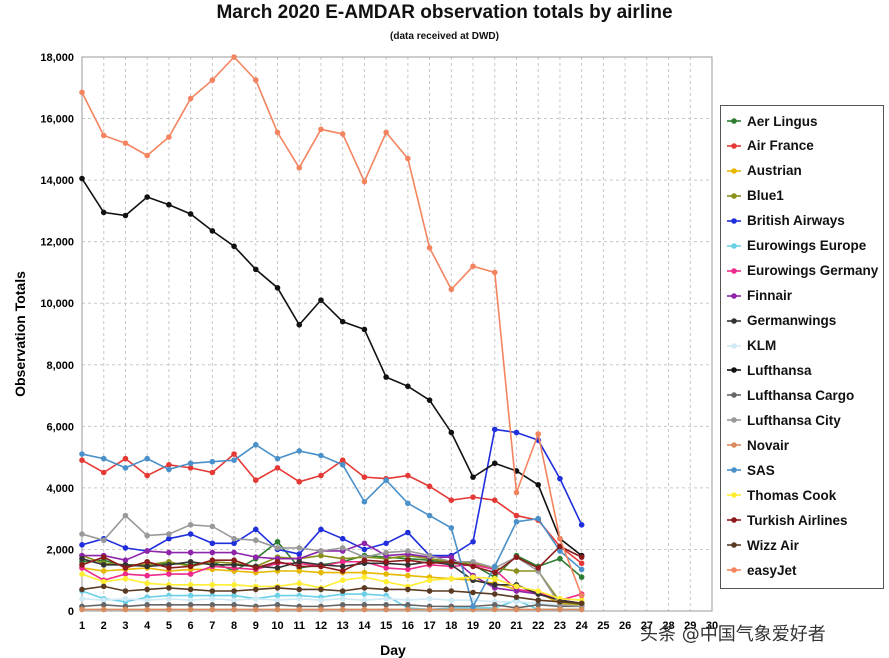 The height and width of the screenshot is (658, 889). I want to click on legend-item: Thomas Cook, so click(781, 495).